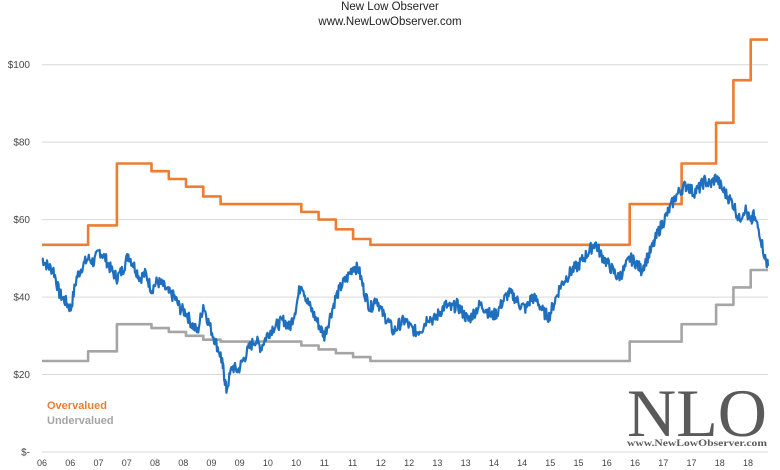  I want to click on y-axis-tick-labels: $- $20 $40 $60 $80 $100, so click(19, 259).